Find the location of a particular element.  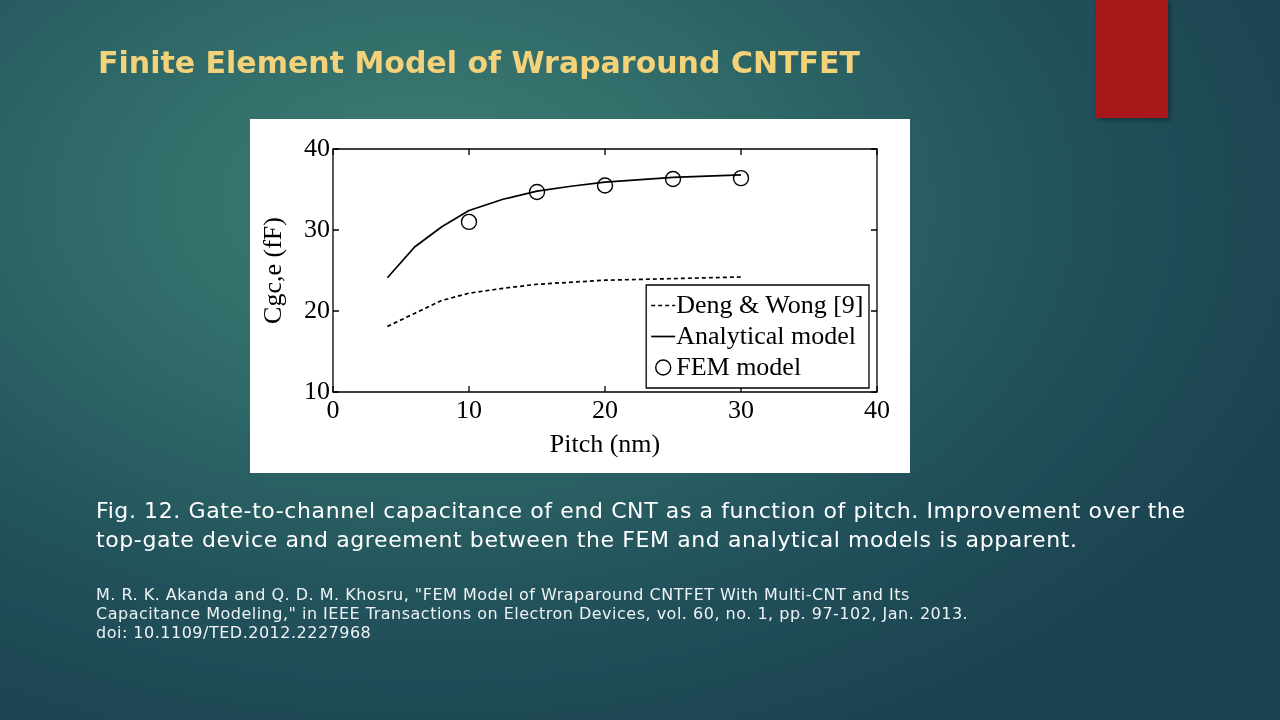

x-tick-label: 20 is located at coordinates (605, 410).